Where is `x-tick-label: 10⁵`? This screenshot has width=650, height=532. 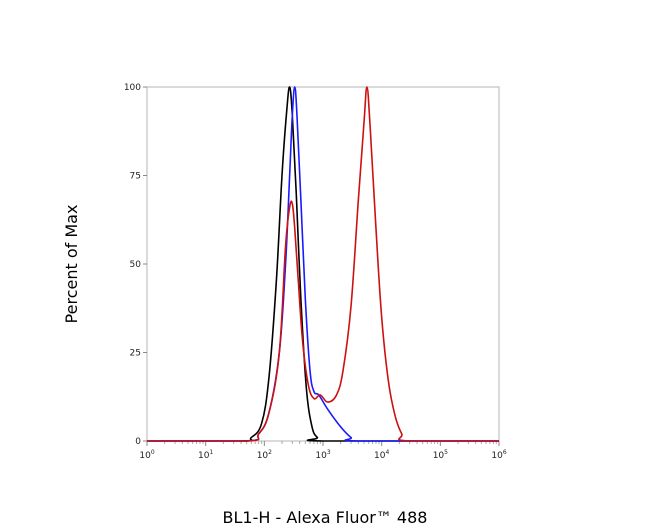
x-tick-label: 10⁵ is located at coordinates (440, 455).